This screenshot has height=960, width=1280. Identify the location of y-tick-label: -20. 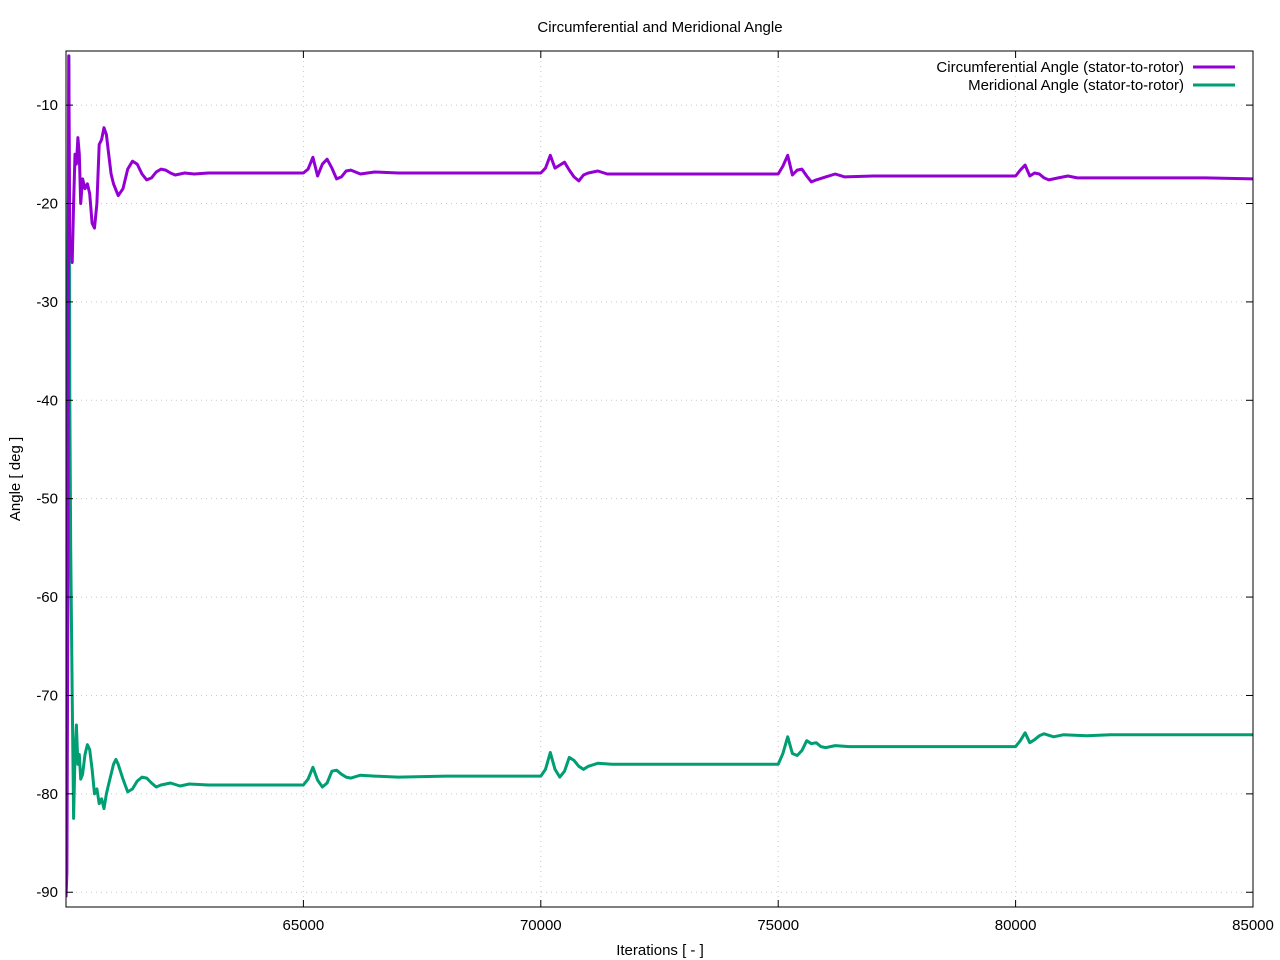
(47, 204).